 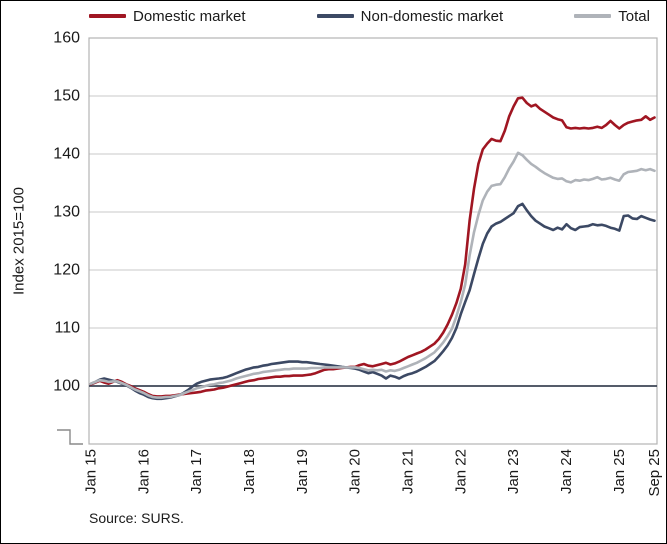 What do you see at coordinates (91, 471) in the screenshot?
I see `x-tick-label: Jan 15` at bounding box center [91, 471].